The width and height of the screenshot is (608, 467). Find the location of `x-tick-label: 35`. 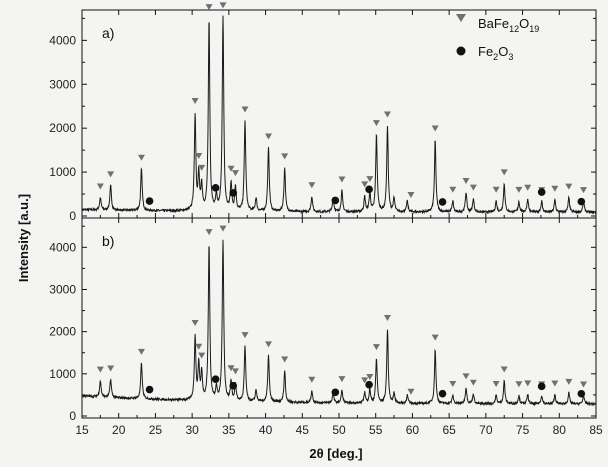

x-tick-label: 35 is located at coordinates (229, 430).